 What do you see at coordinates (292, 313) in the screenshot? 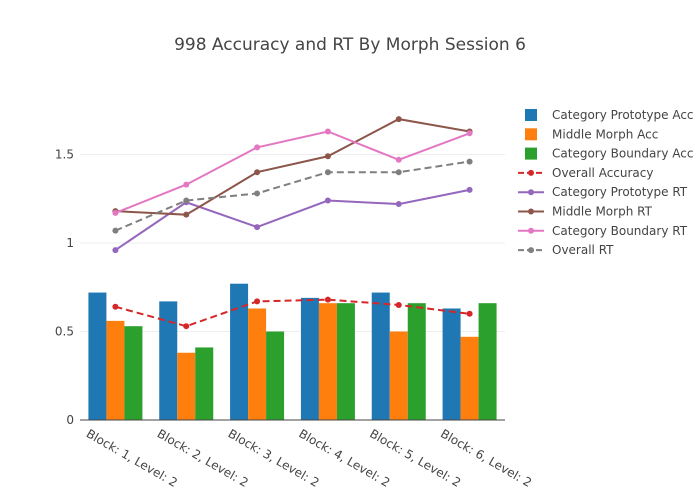
I see `line-overall-accuracy` at bounding box center [292, 313].